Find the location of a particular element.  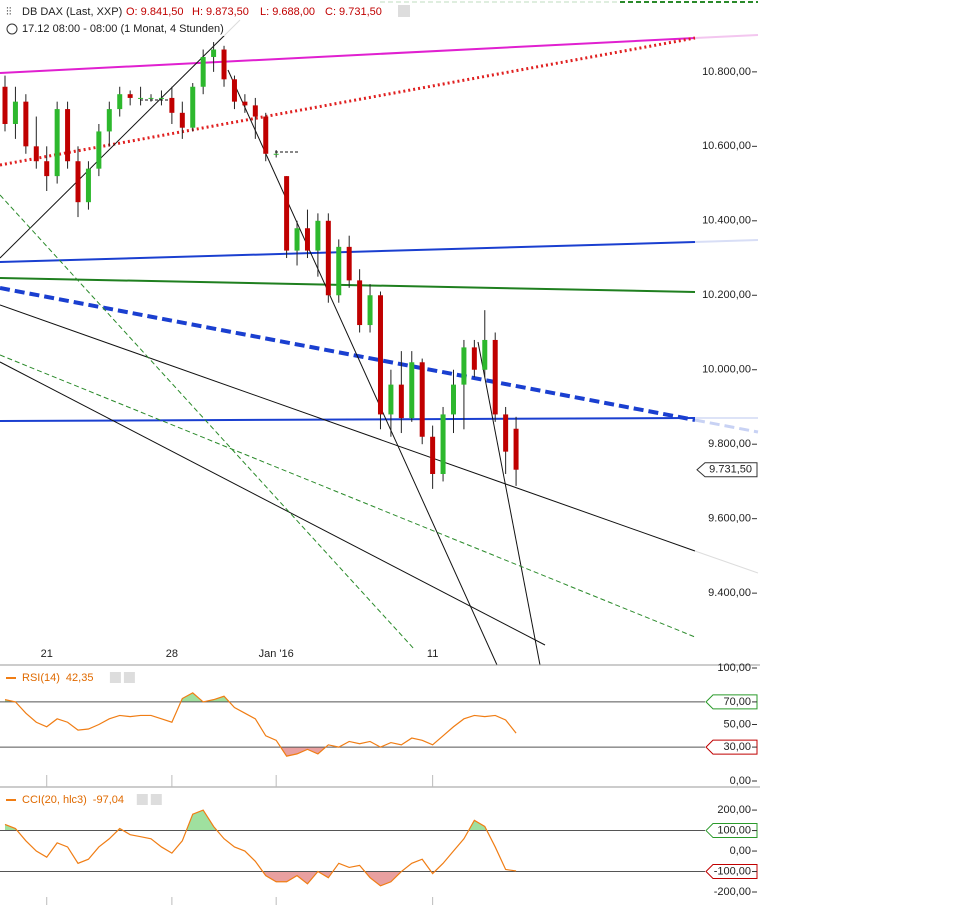

y-tick-label: 9.600,00 is located at coordinates (729, 519).